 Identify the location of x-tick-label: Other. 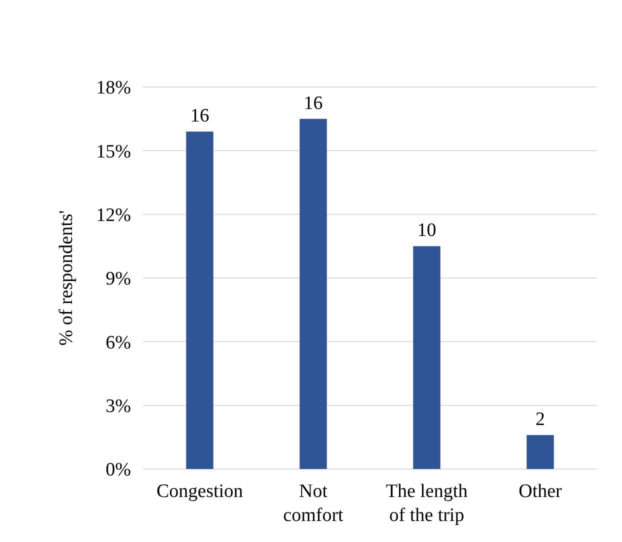
(540, 491).